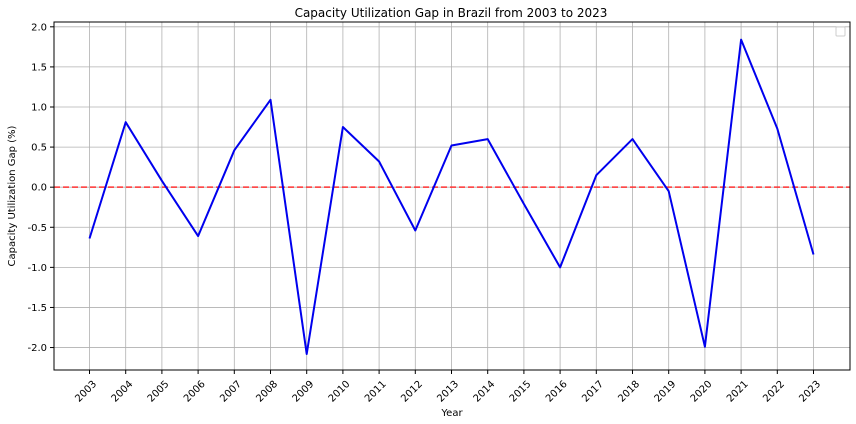  I want to click on x-axis-label: Year, so click(451, 413).